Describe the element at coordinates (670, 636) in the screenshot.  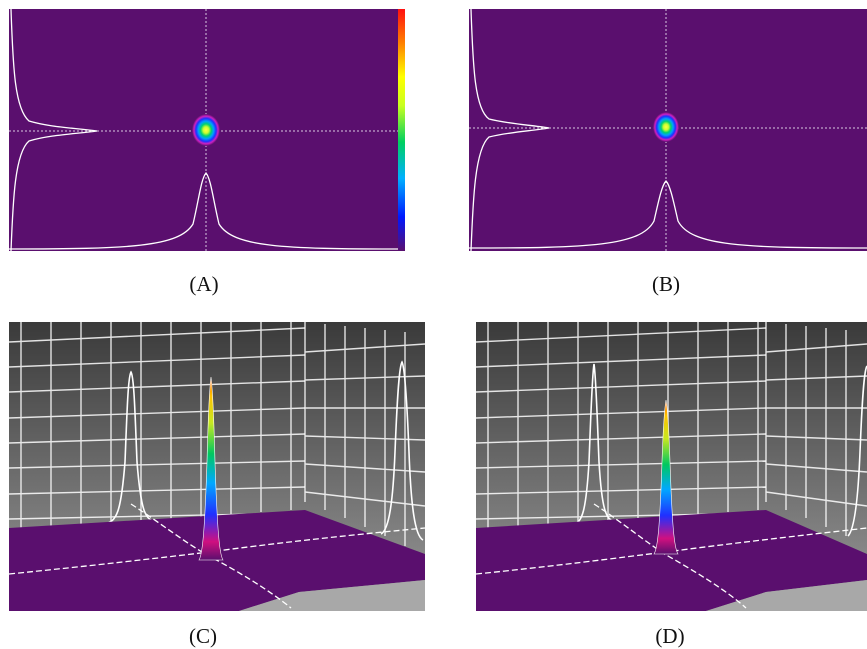
I see `panel-d-caption: (D)` at that location.